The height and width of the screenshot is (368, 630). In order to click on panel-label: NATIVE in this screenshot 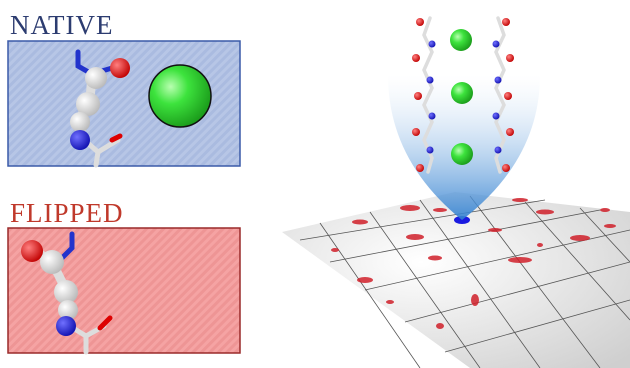, I will do `click(61, 25)`.